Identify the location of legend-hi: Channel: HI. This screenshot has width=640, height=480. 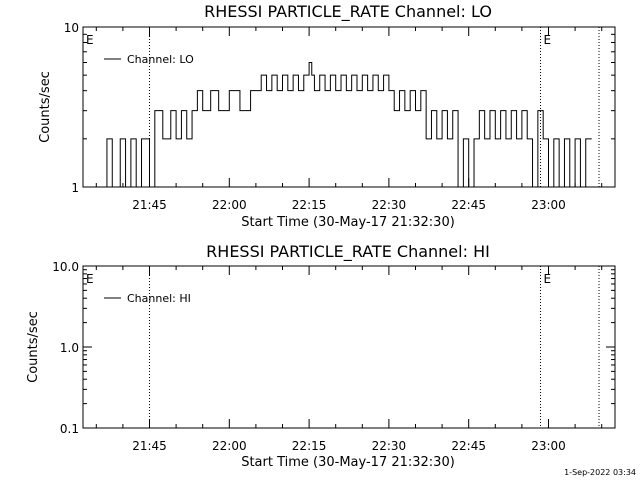
(147, 298).